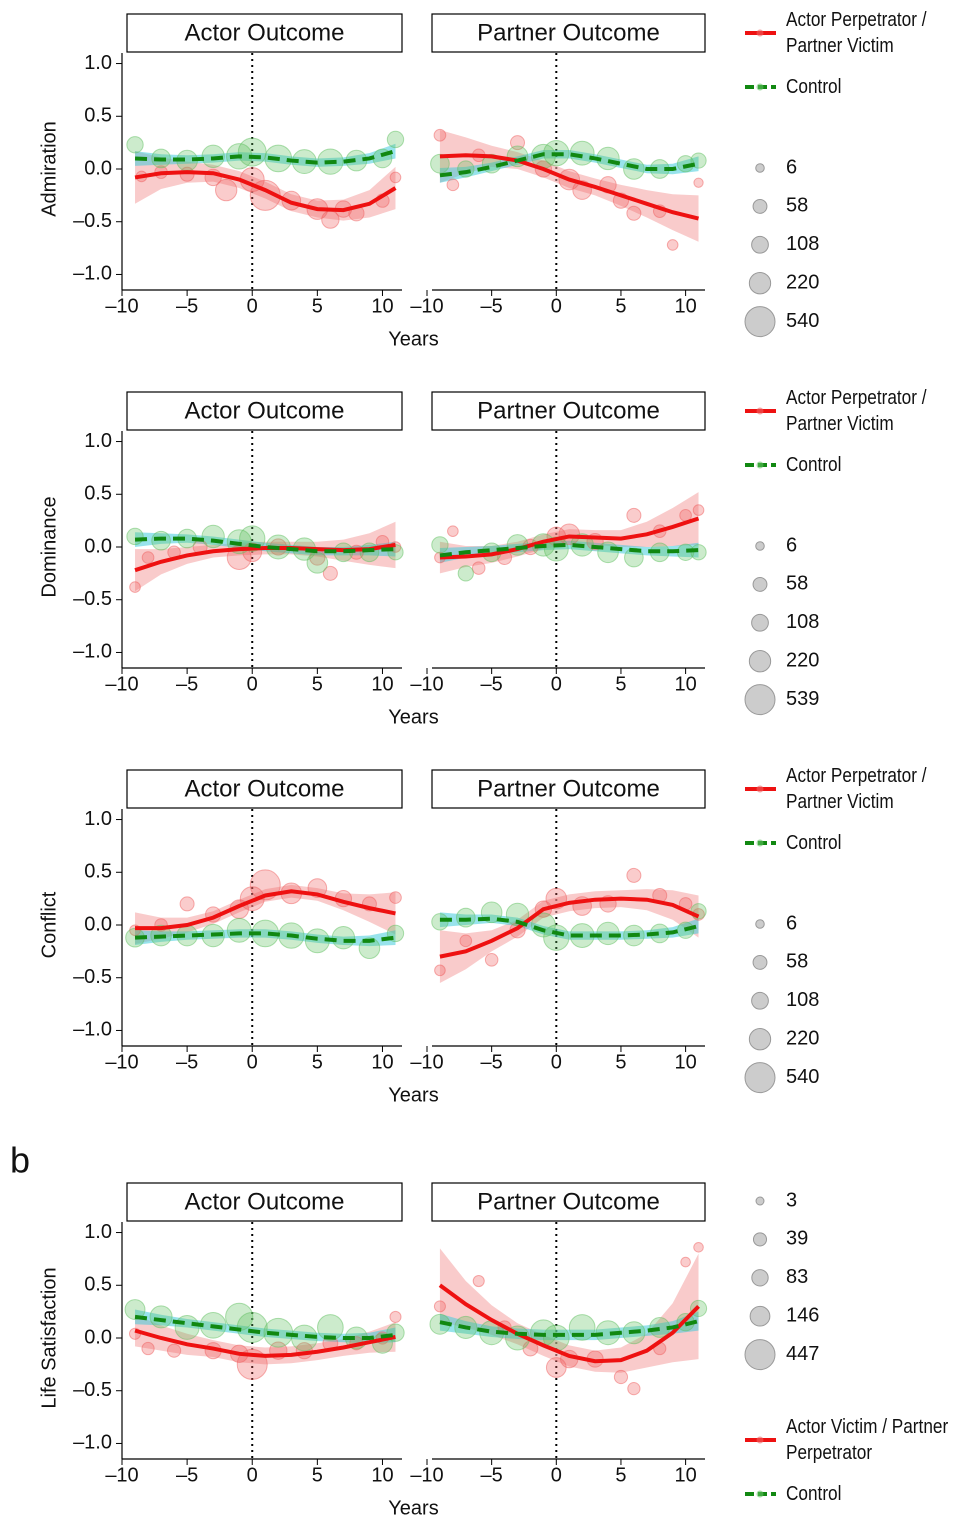 The height and width of the screenshot is (1522, 961). What do you see at coordinates (49, 169) in the screenshot?
I see `y-axis-label: Admiration` at bounding box center [49, 169].